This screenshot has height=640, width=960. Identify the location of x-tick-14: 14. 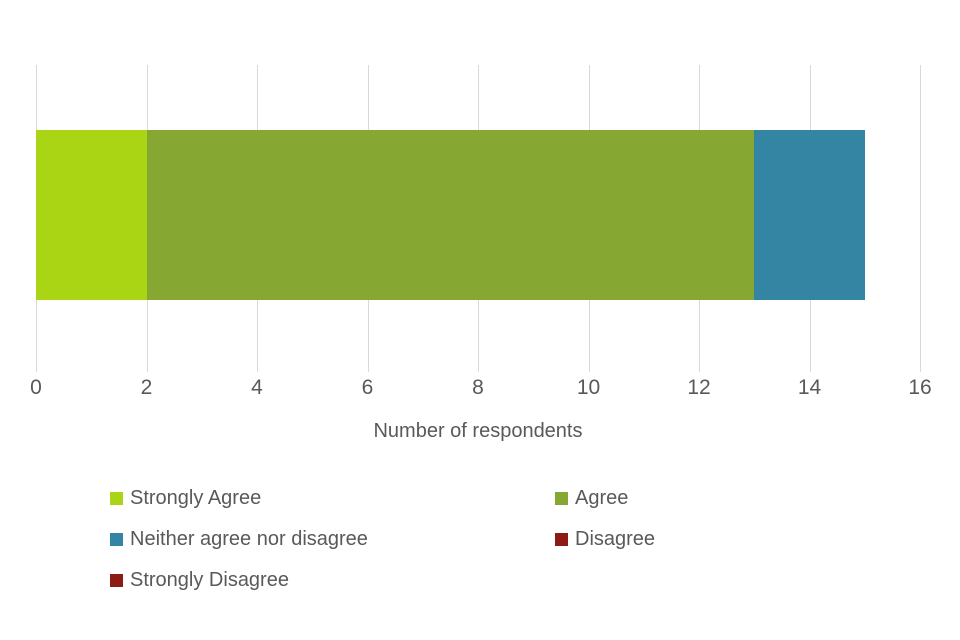
(809, 387).